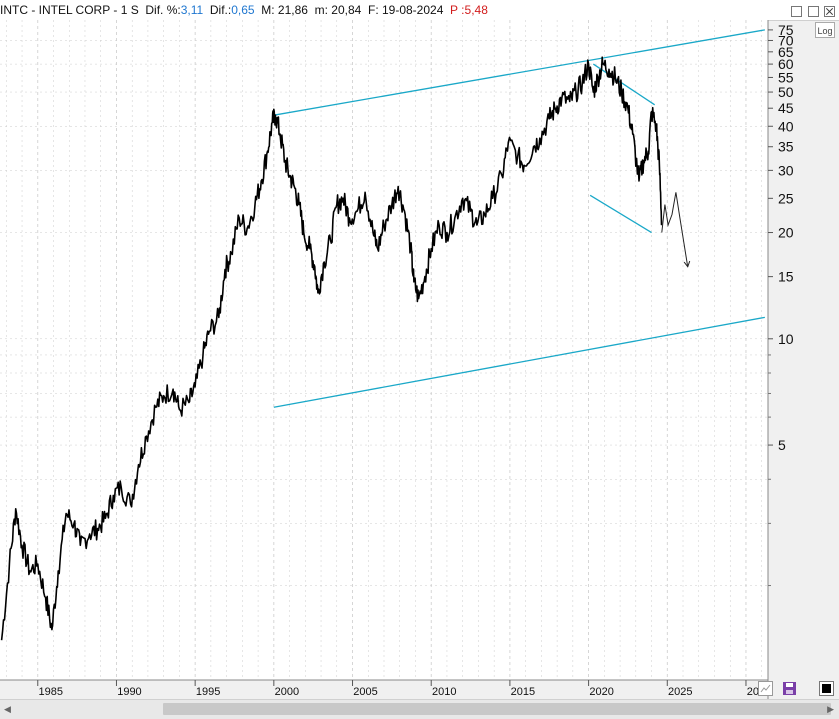 This screenshot has height=719, width=839. What do you see at coordinates (476, 10) in the screenshot?
I see `p-value: 5,48` at bounding box center [476, 10].